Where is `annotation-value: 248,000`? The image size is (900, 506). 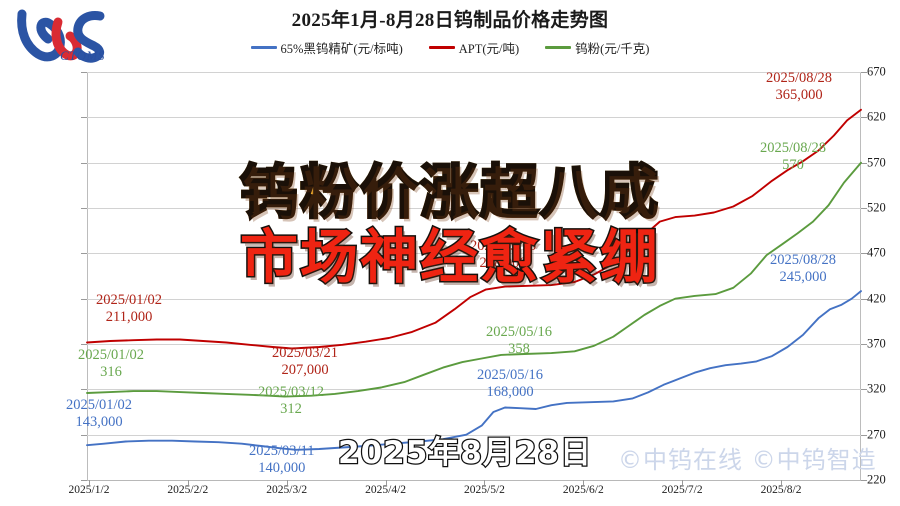 annotation-value: 248,000 is located at coordinates (503, 262).